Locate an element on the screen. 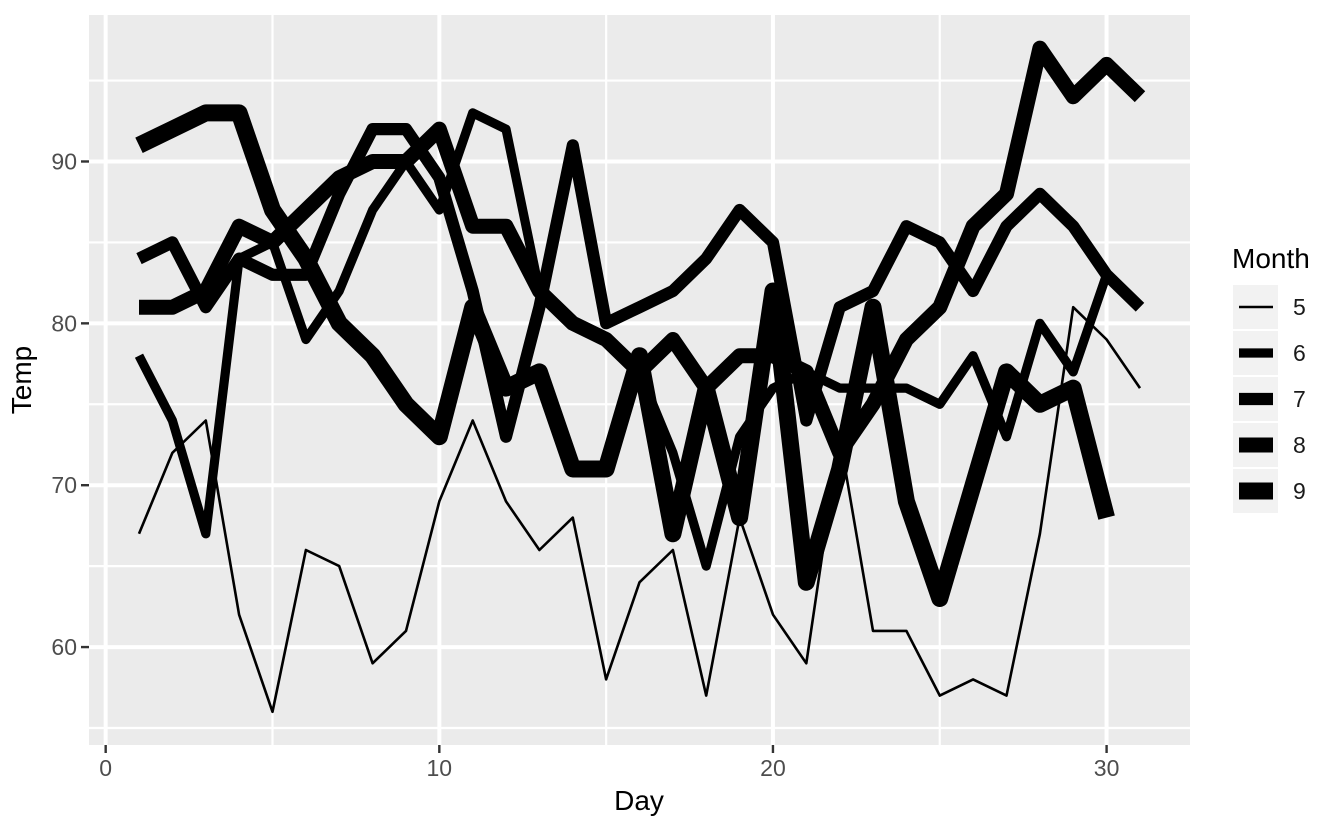  legend-label: 5 is located at coordinates (1299, 307).